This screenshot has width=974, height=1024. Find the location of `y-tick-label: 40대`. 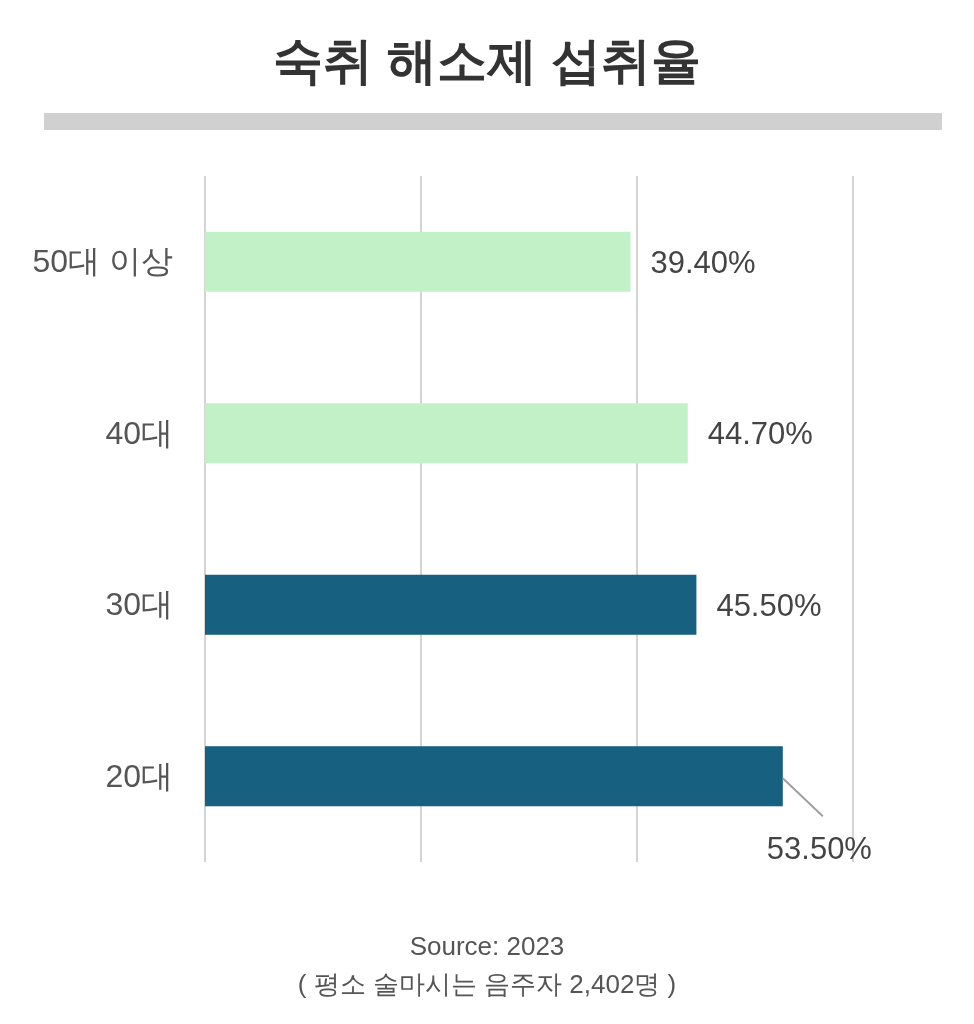

y-tick-label: 40대 is located at coordinates (139, 432).